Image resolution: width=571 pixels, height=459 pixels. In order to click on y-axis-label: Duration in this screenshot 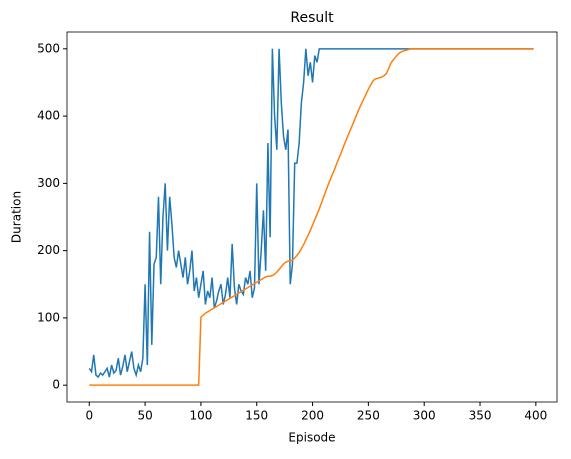, I will do `click(17, 217)`.